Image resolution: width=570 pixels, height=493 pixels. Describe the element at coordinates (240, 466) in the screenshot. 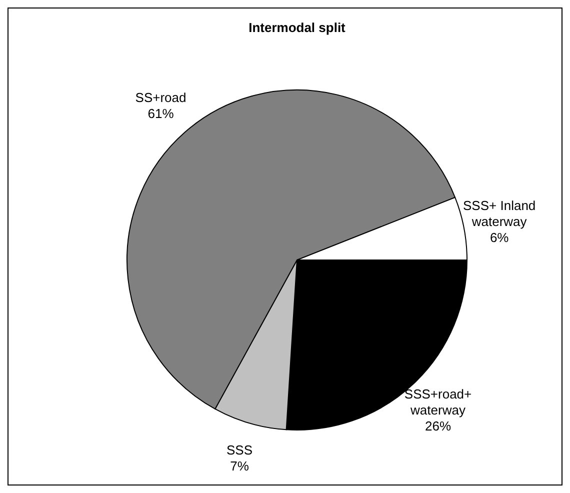

I see `data-label: 7%` at that location.